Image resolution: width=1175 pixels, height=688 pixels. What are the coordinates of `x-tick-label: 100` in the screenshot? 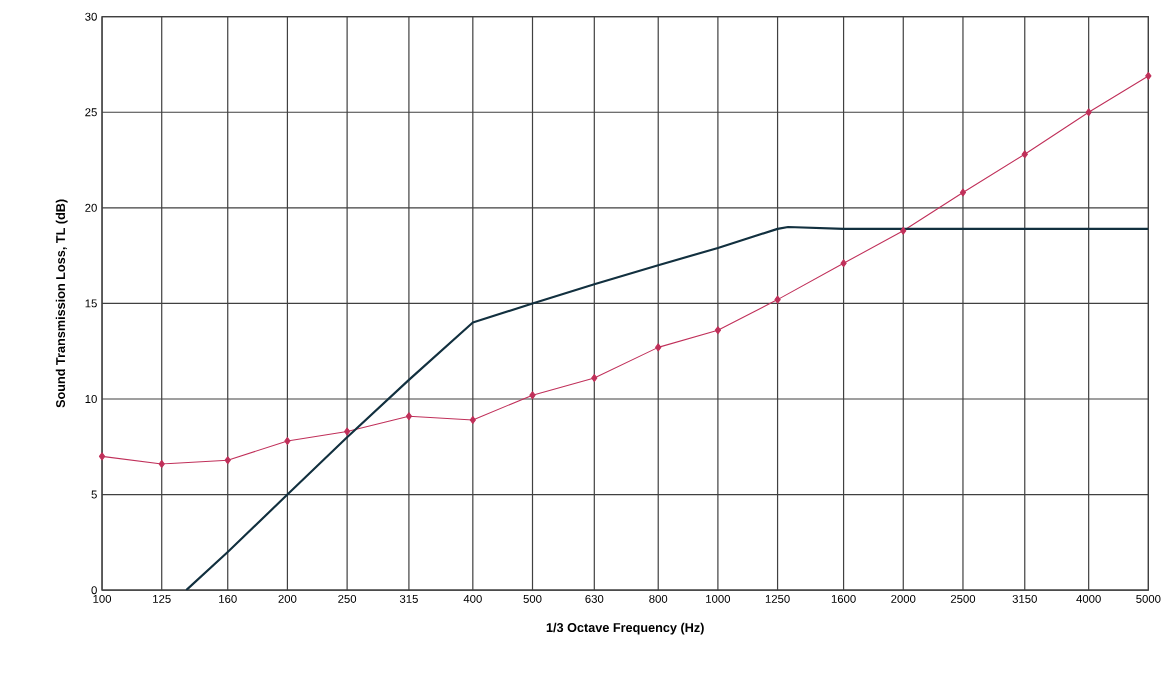 It's located at (102, 598).